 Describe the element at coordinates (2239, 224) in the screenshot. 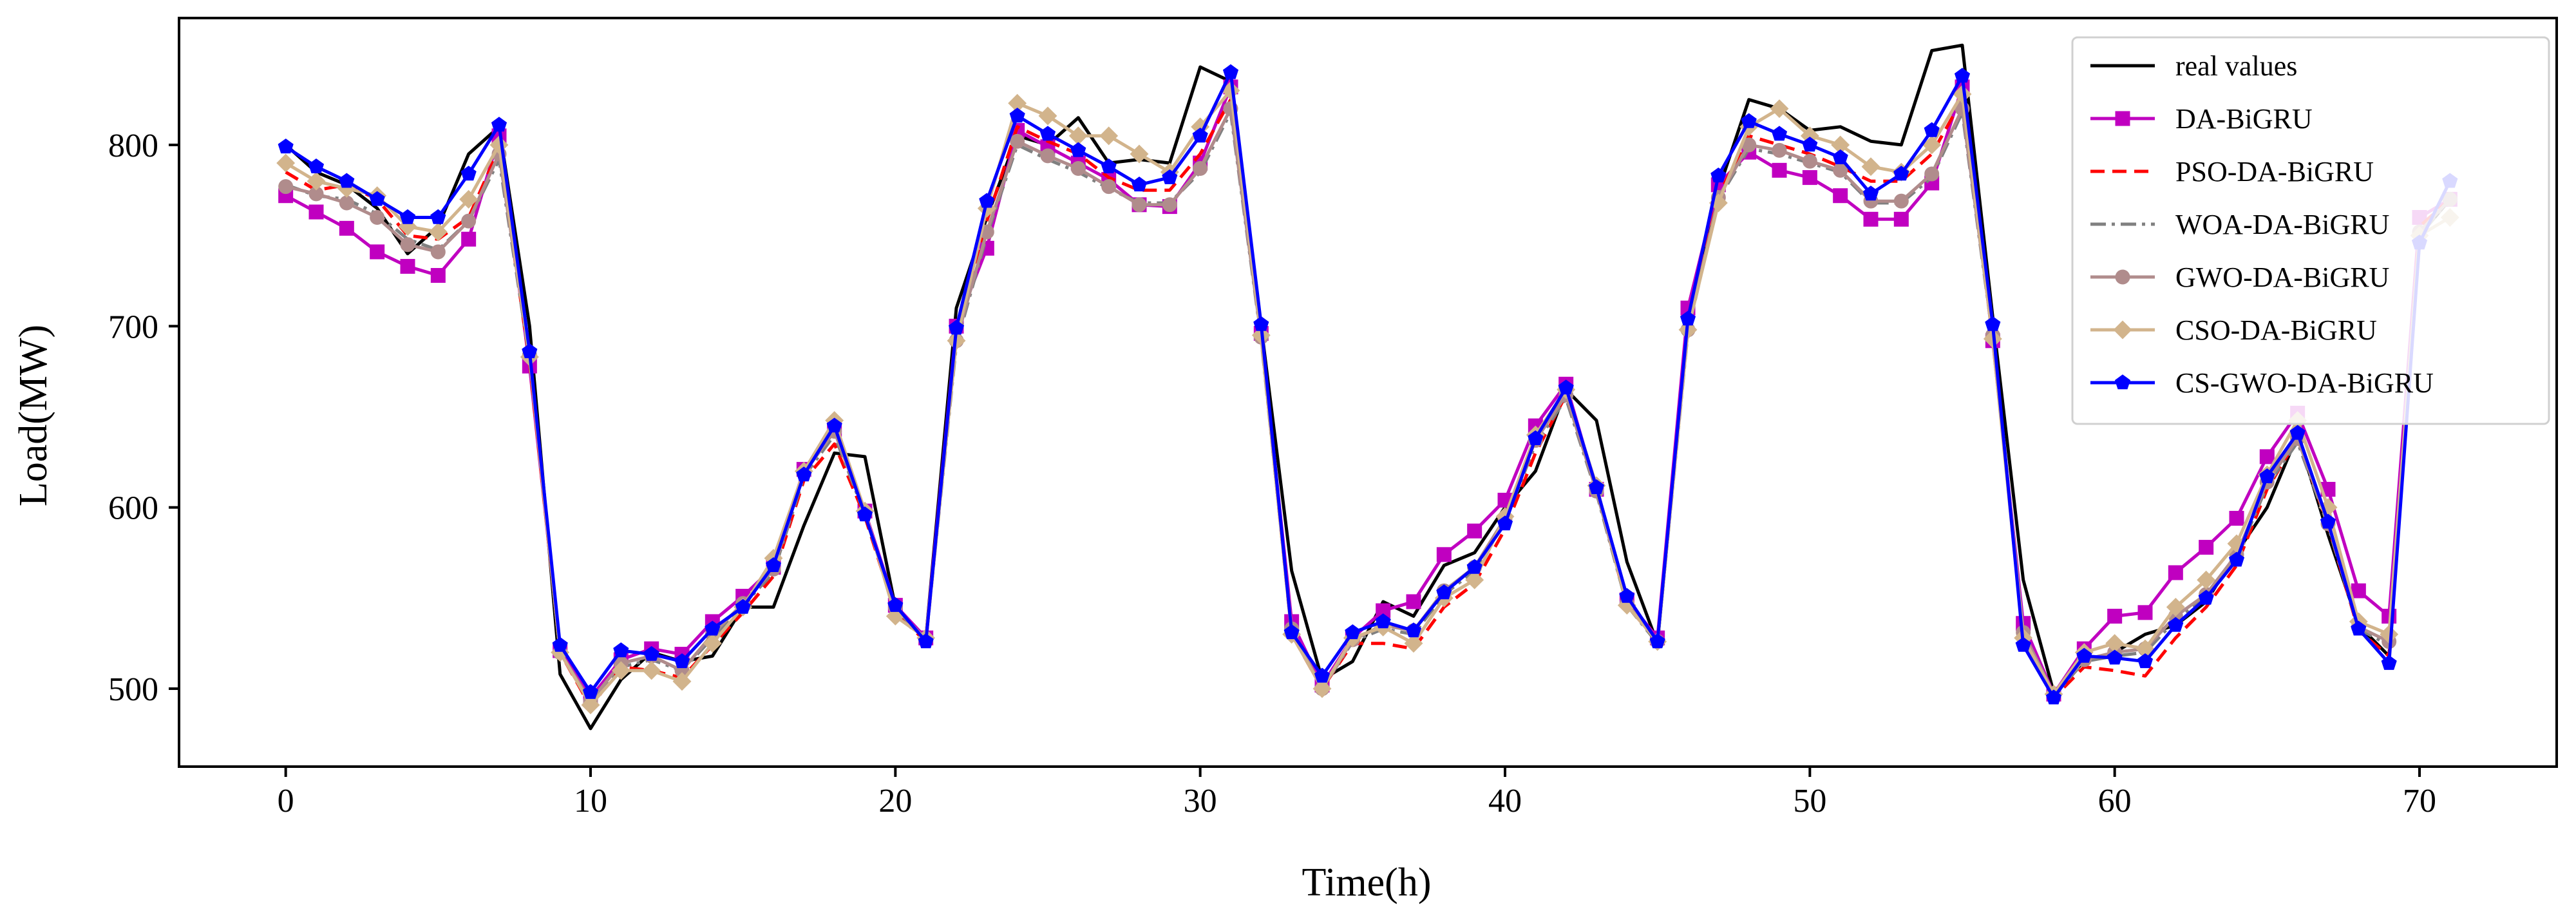

I see `legend-entry: WOA-DA-BiGRU` at that location.